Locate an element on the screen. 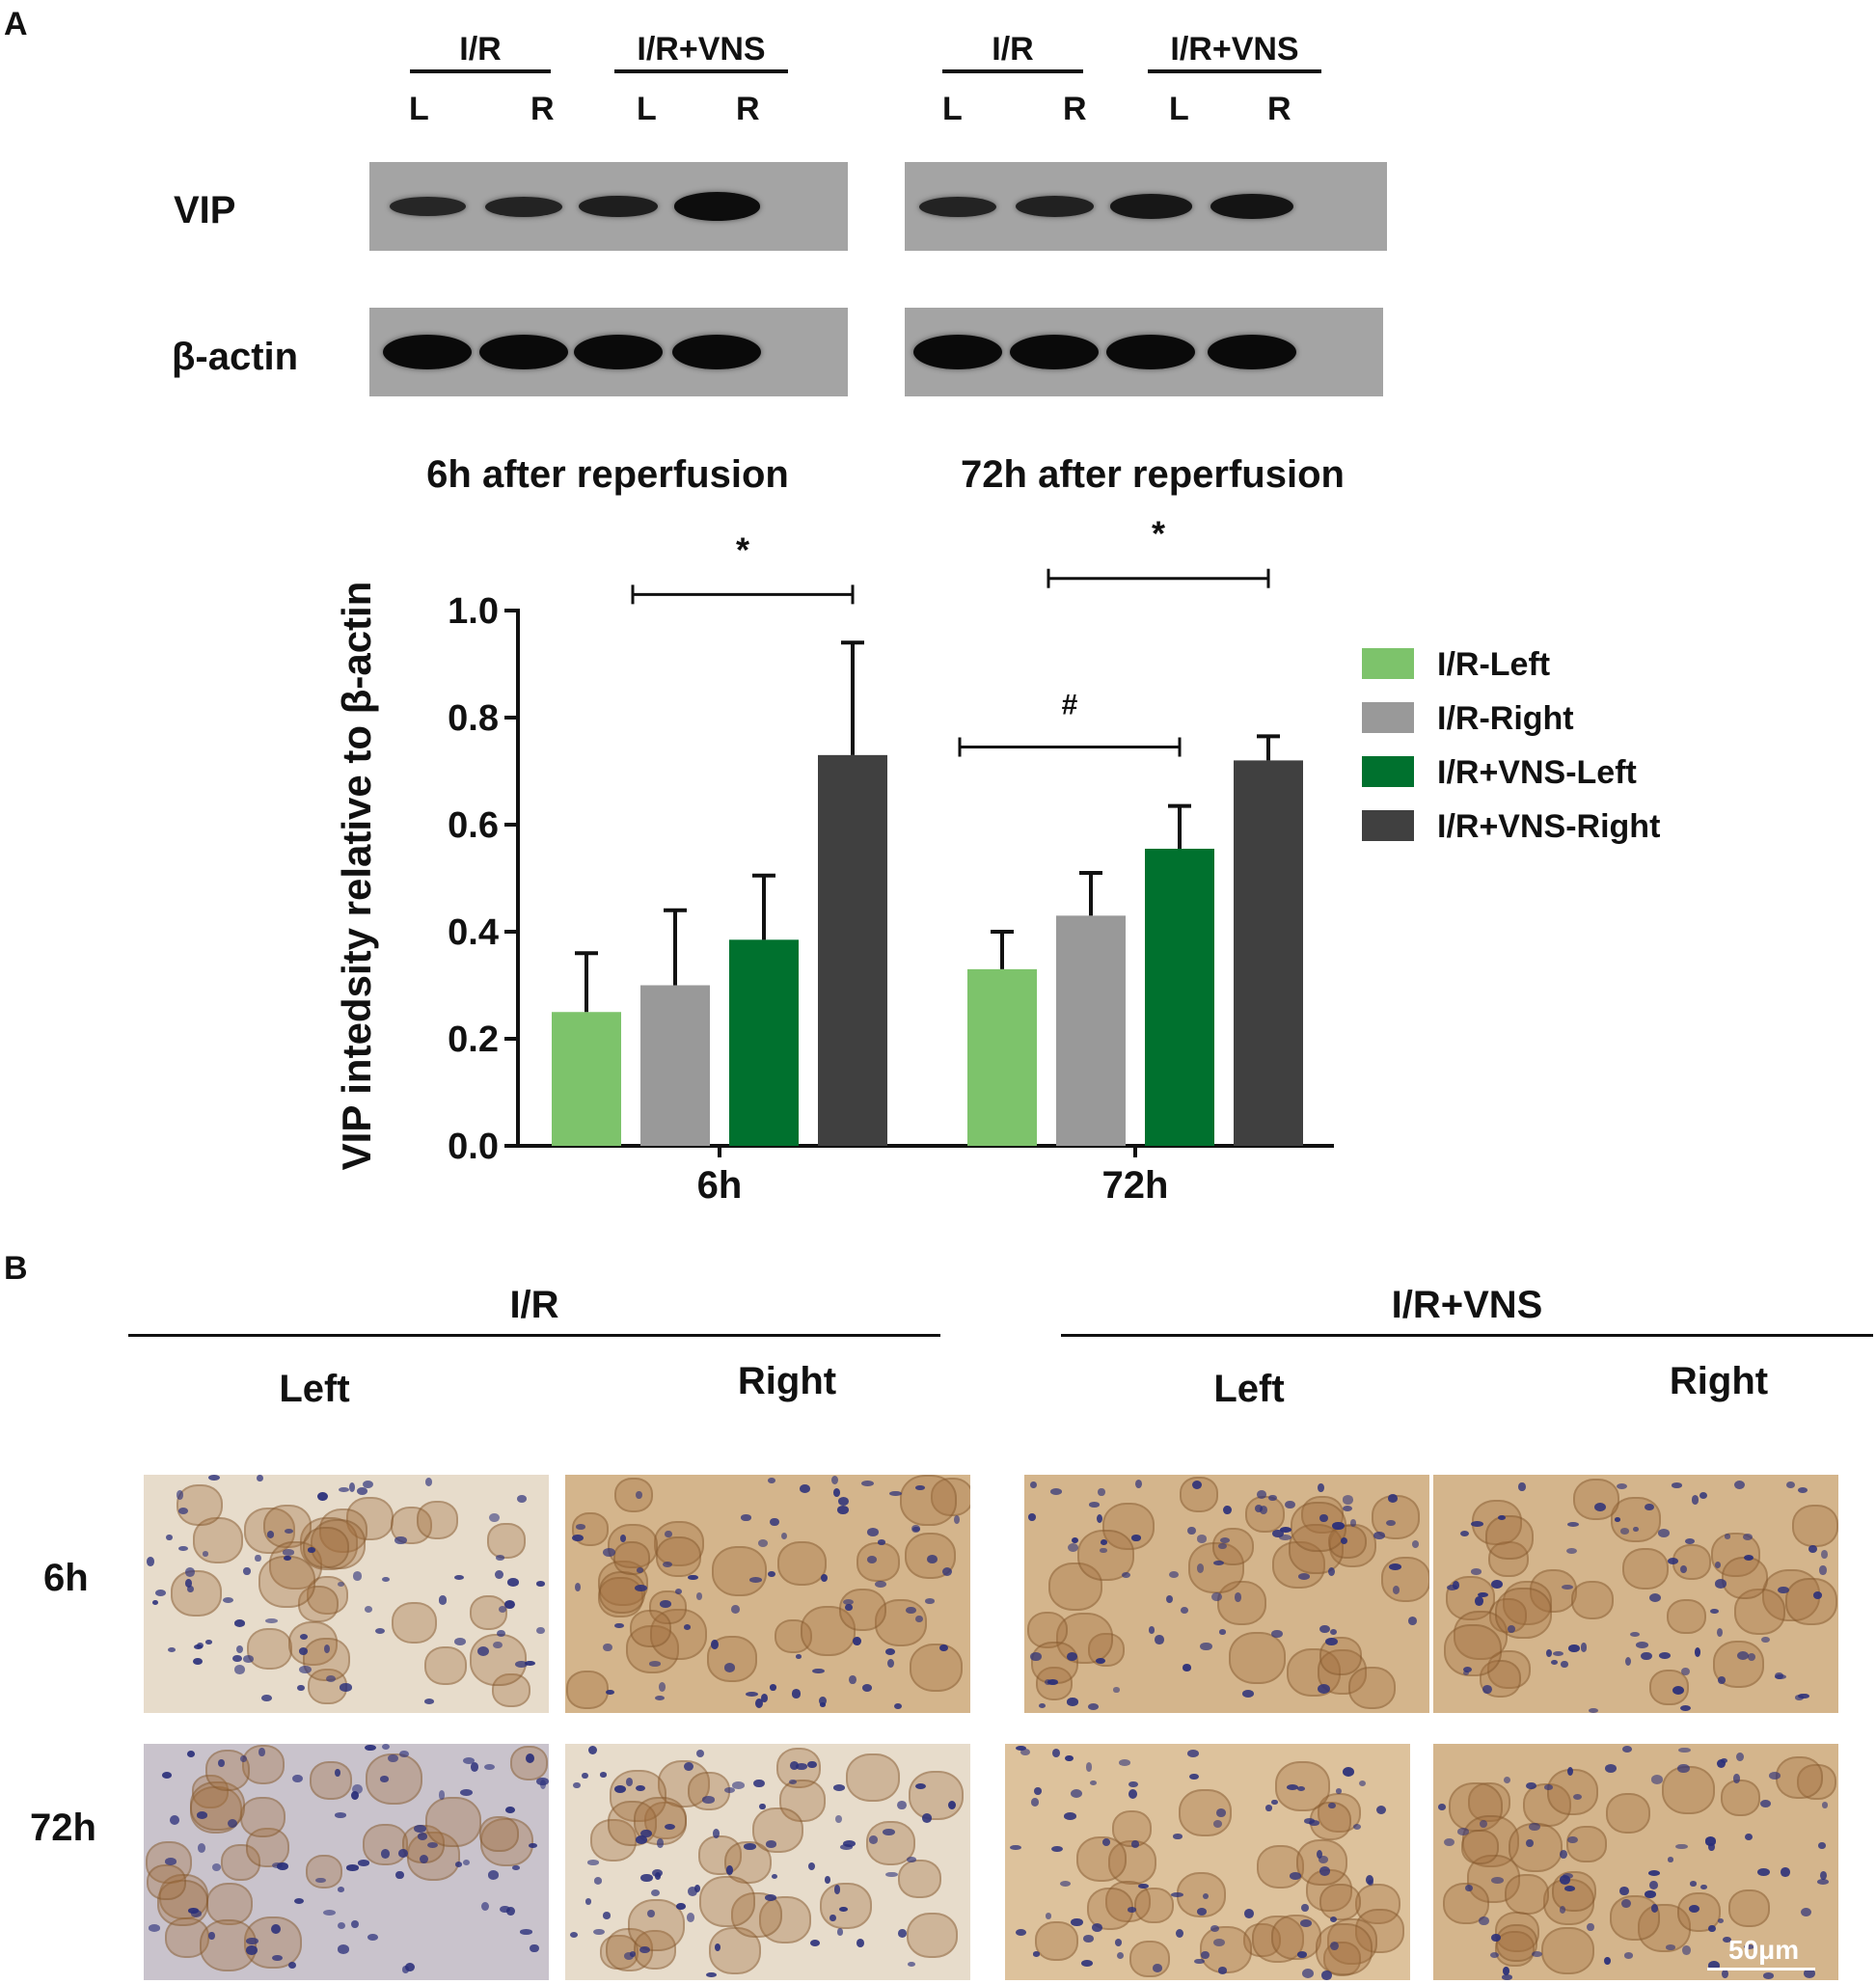  legend-swatch is located at coordinates (1388, 771).